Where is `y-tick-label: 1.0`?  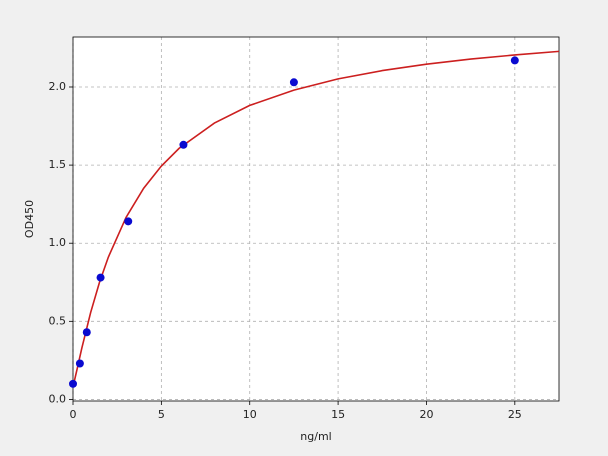
y-tick-label: 1.0 is located at coordinates (58, 242).